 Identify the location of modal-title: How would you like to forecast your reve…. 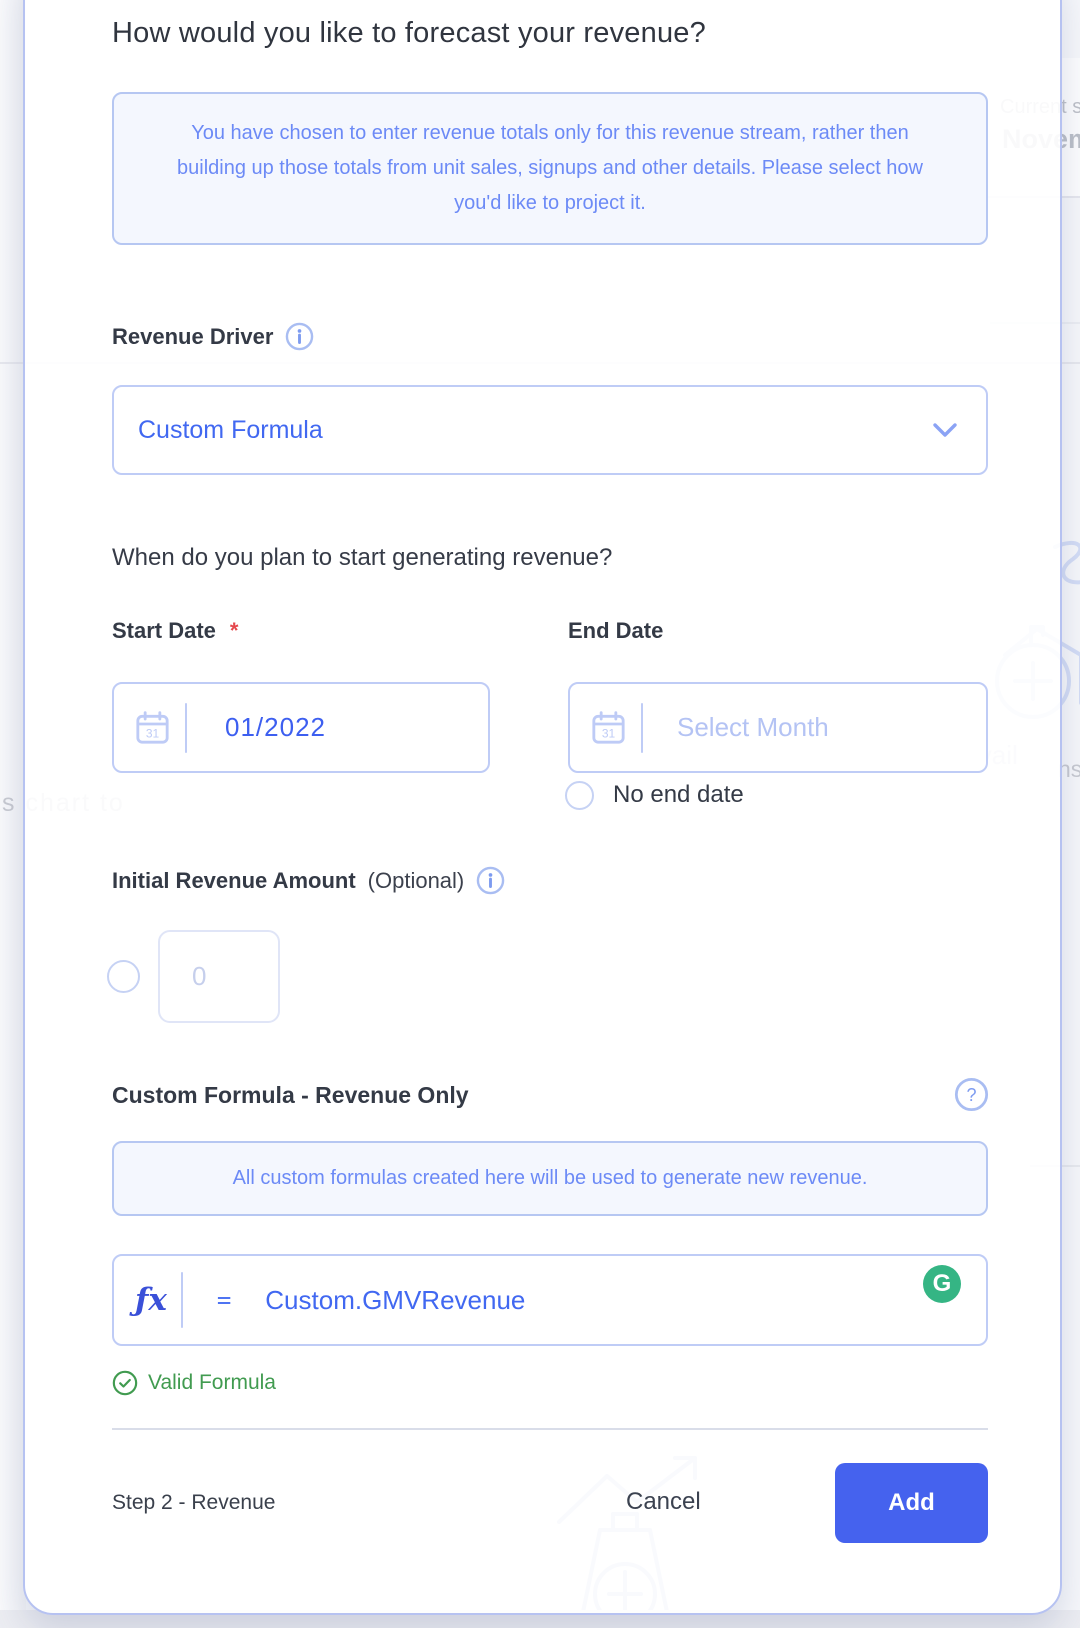
(409, 33).